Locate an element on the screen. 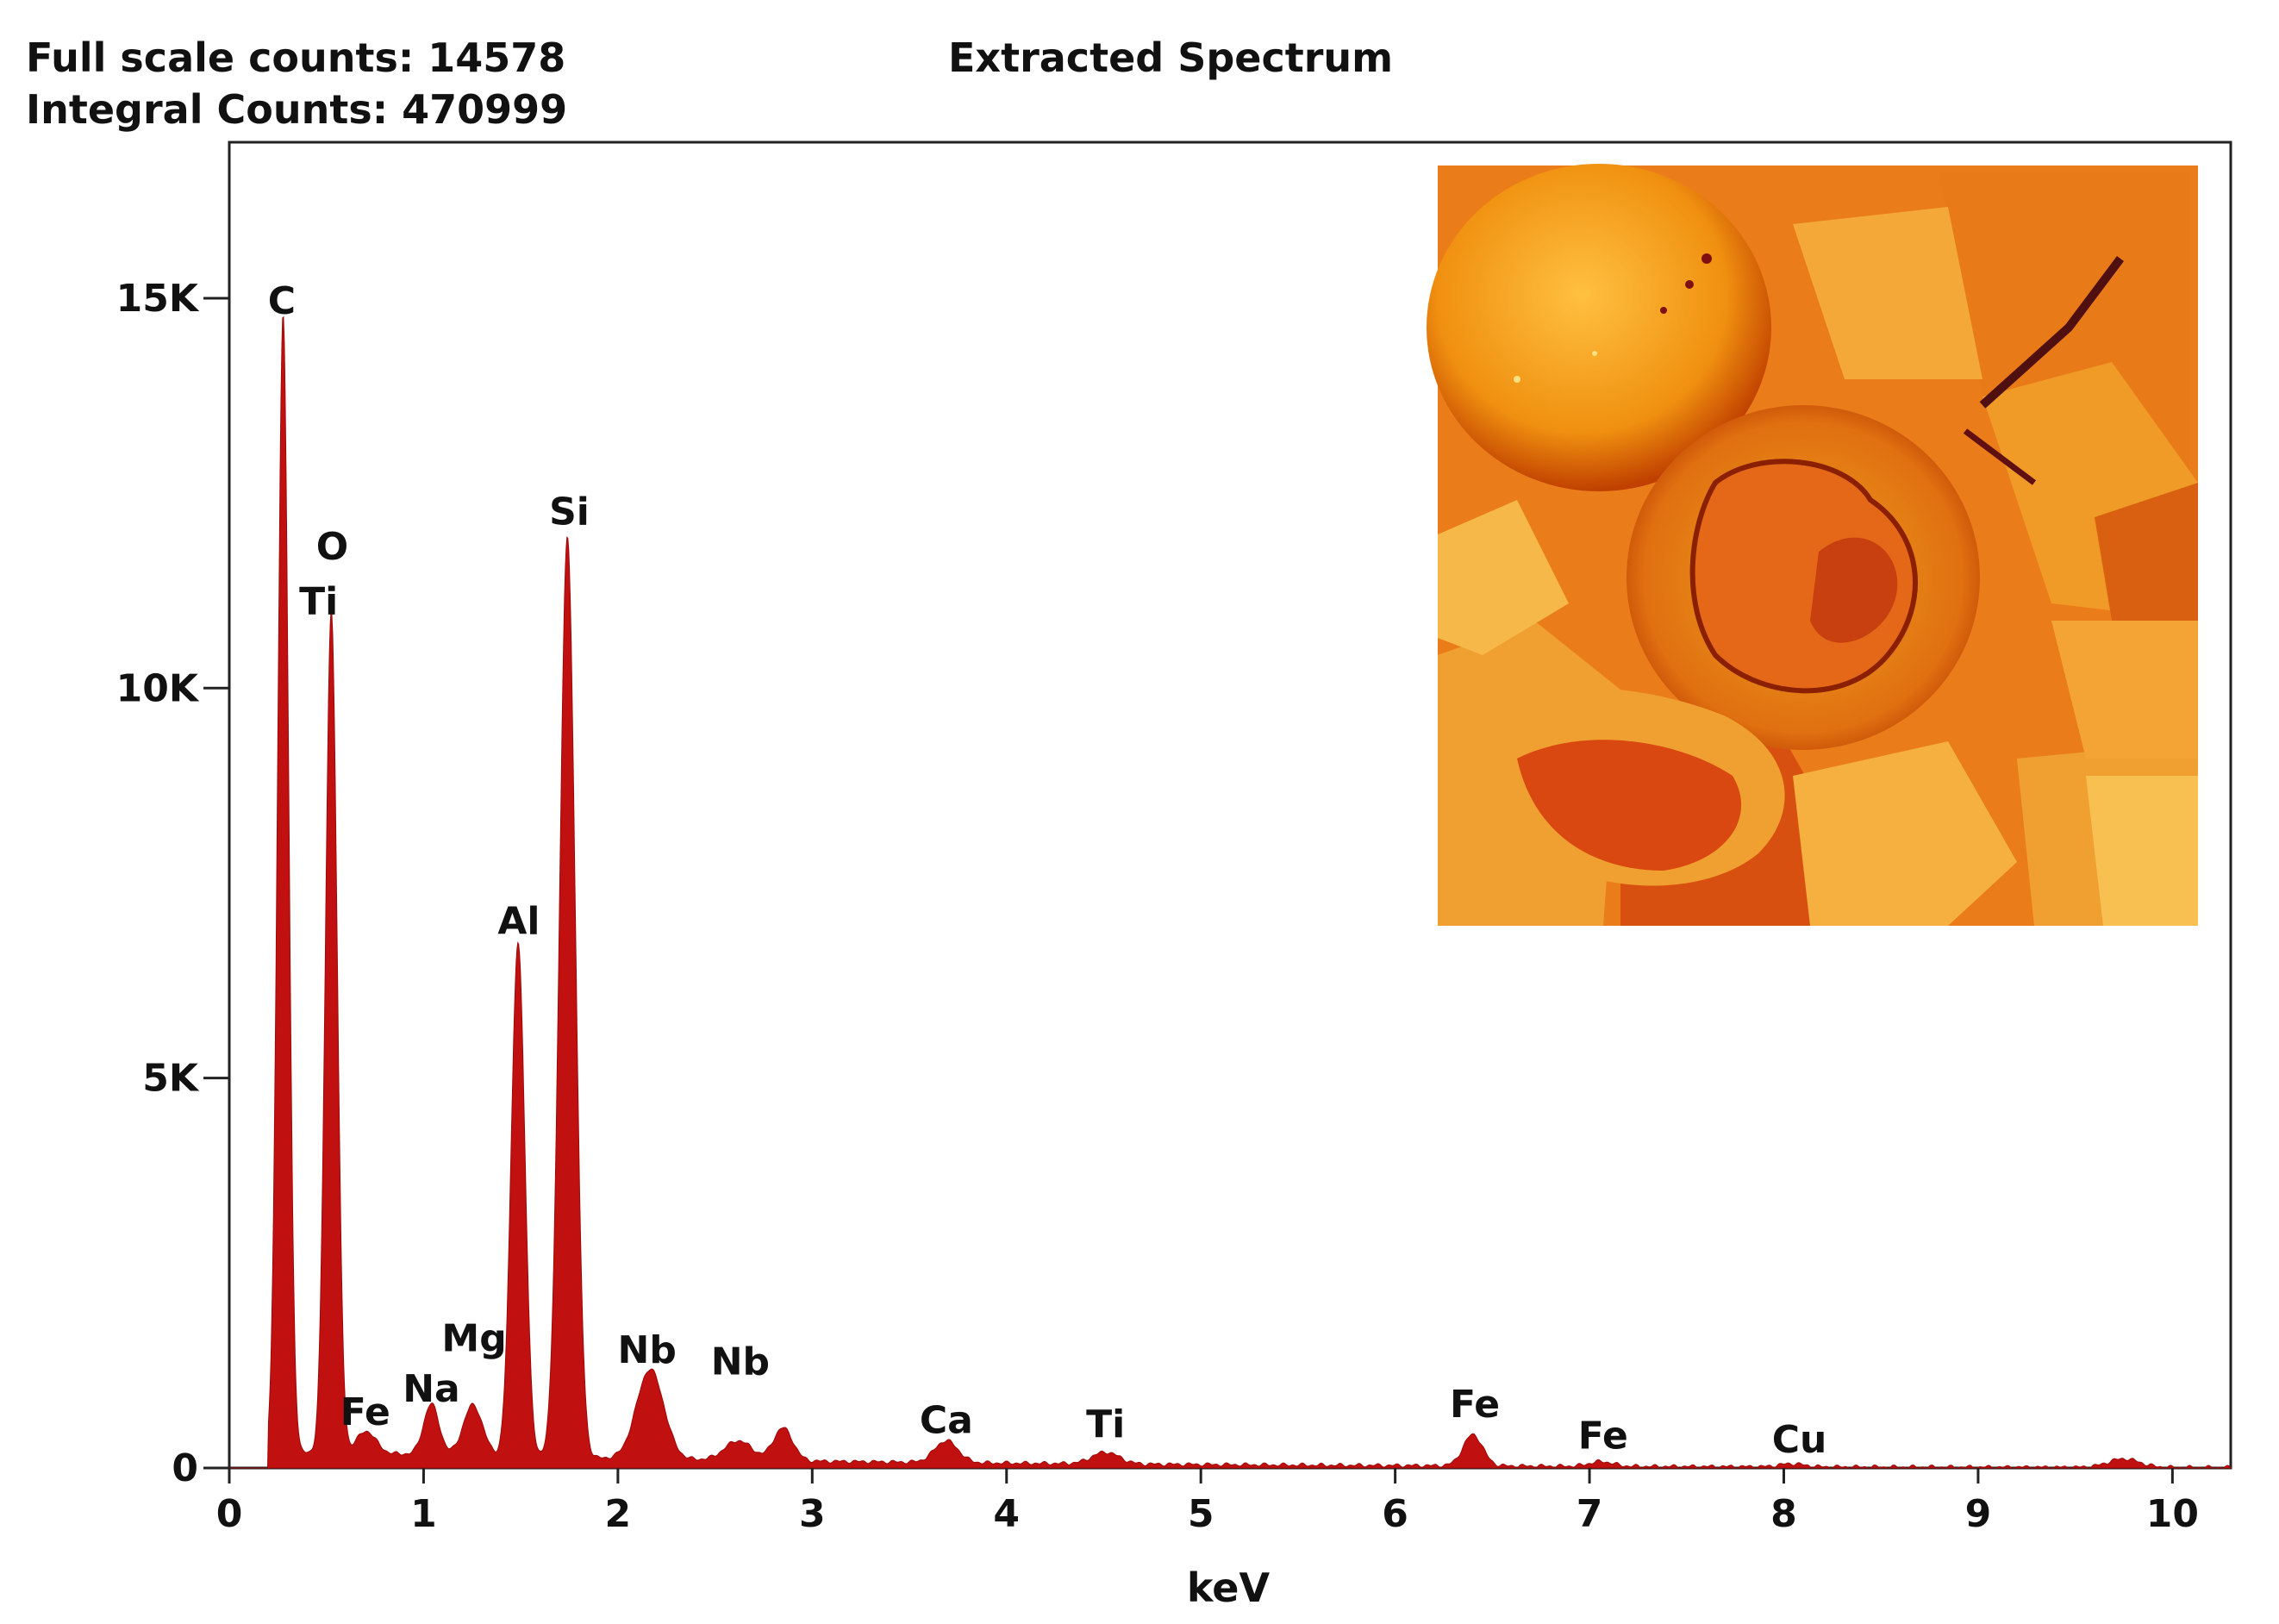 The width and height of the screenshot is (2279, 1624). peak-label-al: Al is located at coordinates (518, 921).